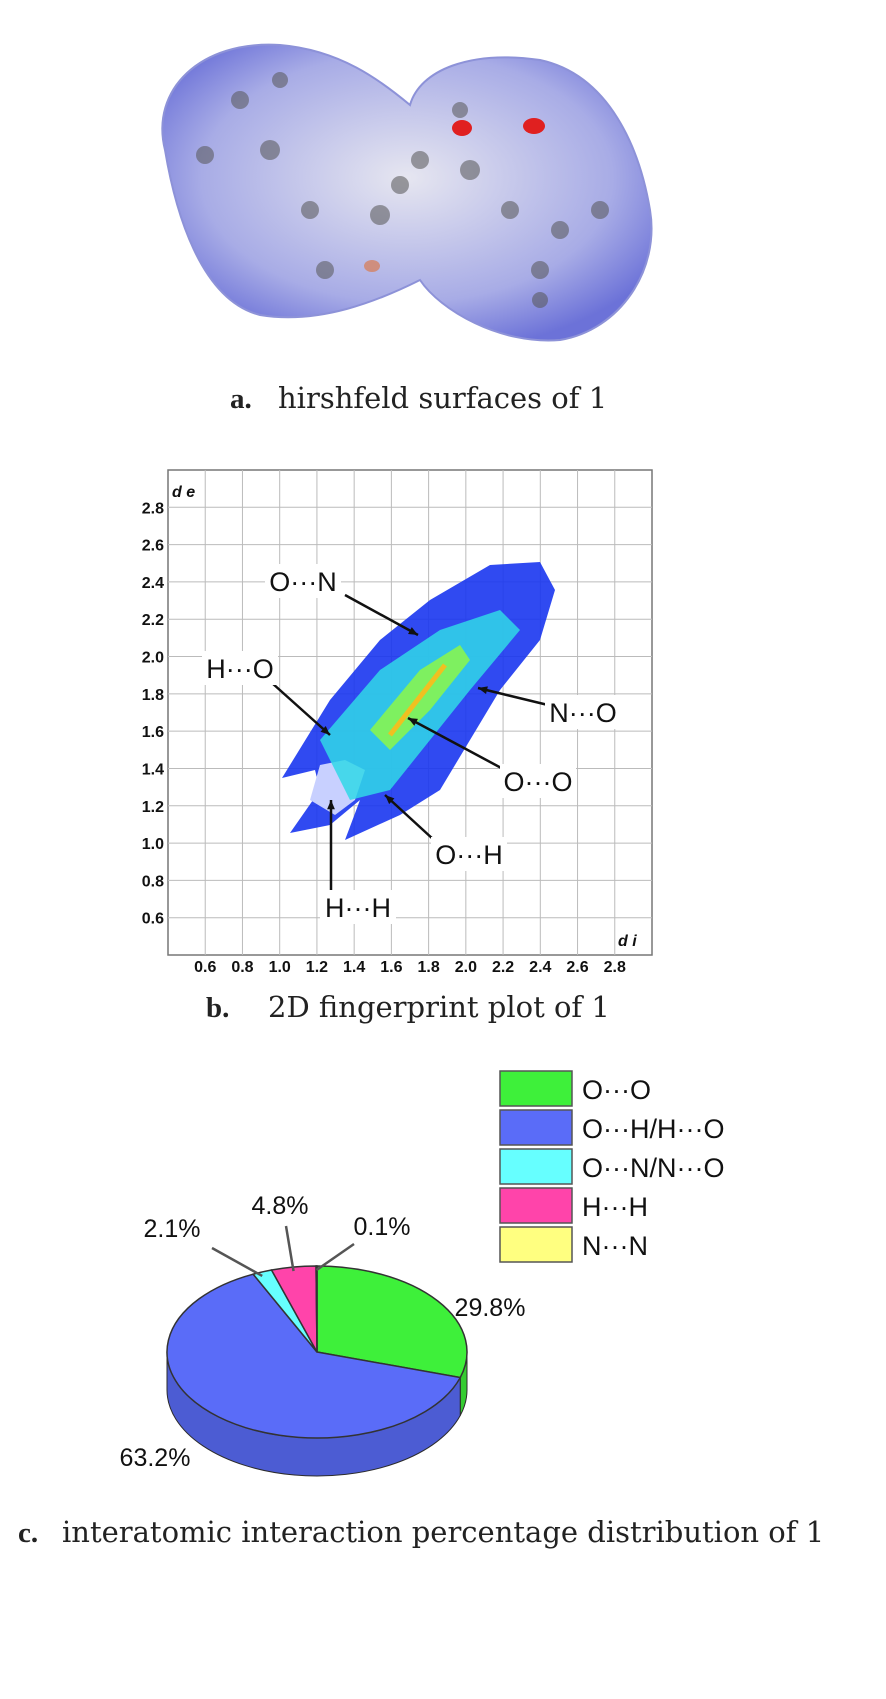  I want to click on annotation: H···O, so click(239, 669).